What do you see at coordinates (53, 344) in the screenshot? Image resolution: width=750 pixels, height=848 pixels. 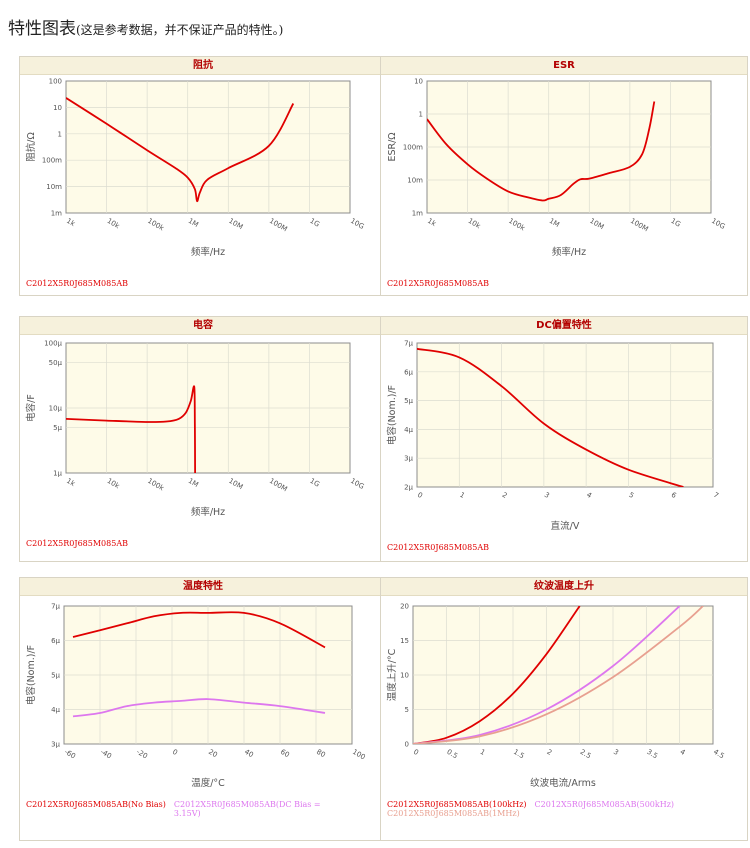 I see `y-tick-label: 100μ` at bounding box center [53, 344].